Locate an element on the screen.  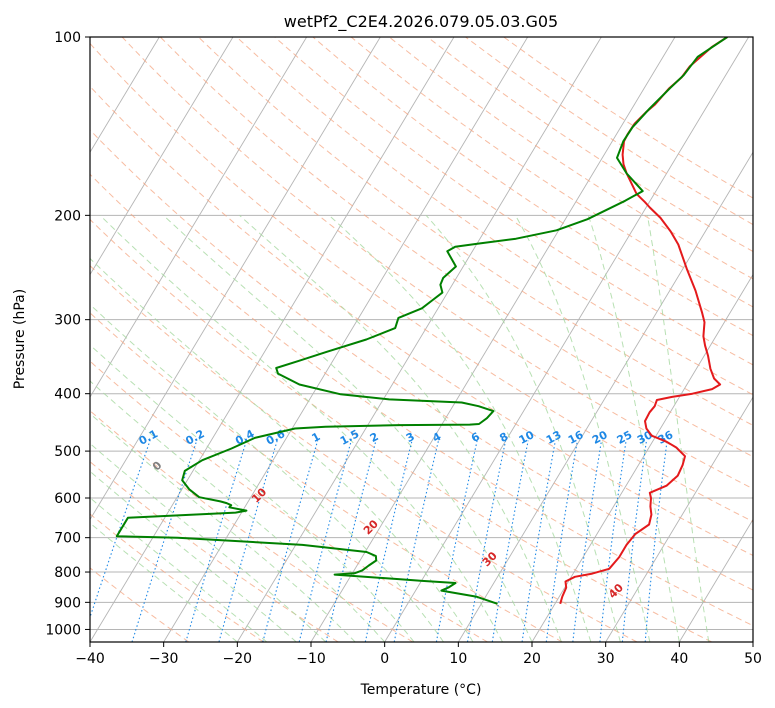
y-tick-label: 100 is located at coordinates (67, 38).